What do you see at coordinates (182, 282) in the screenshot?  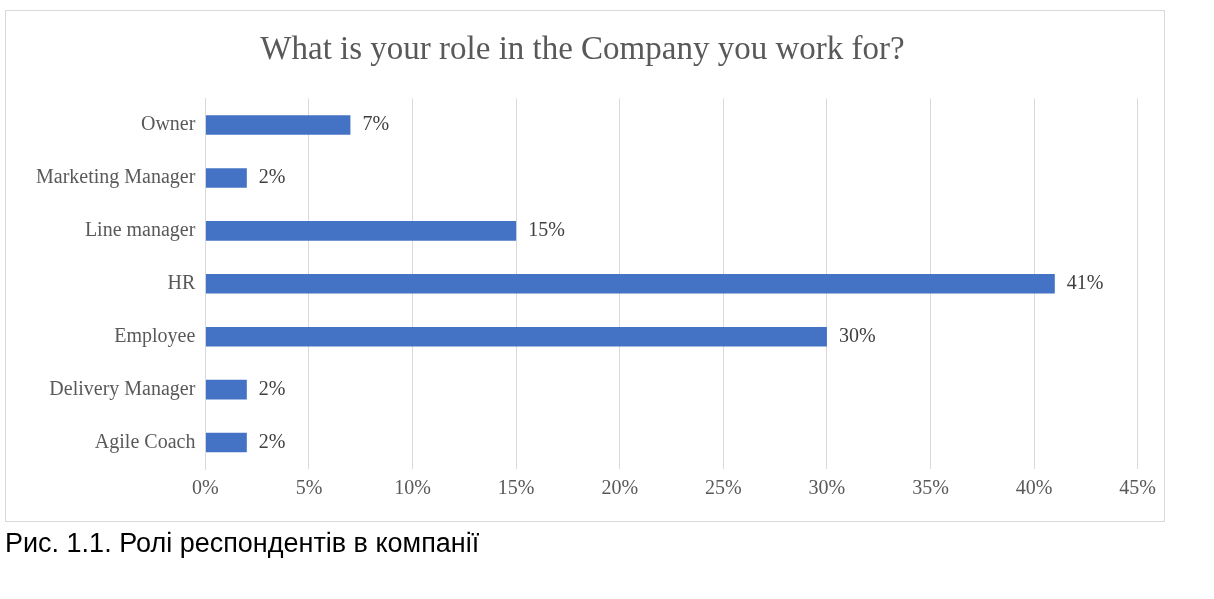 I see `y-tick-label: HR` at bounding box center [182, 282].